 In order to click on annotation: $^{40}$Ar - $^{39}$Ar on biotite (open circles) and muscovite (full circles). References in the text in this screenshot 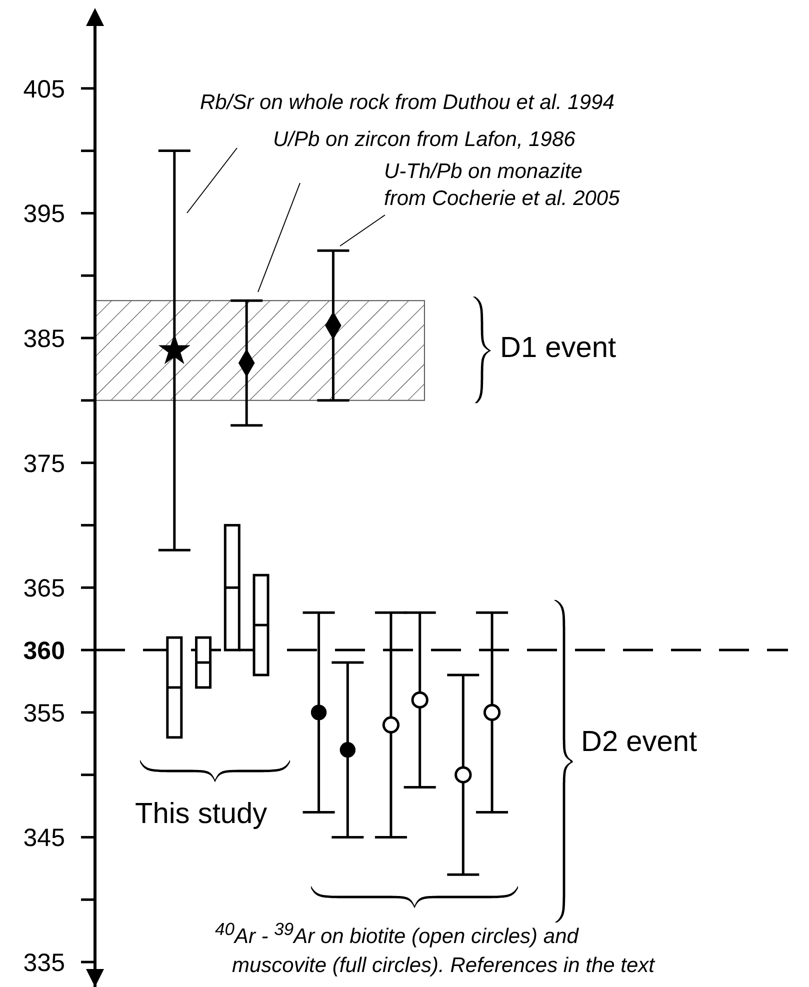, I will do `click(435, 948)`.